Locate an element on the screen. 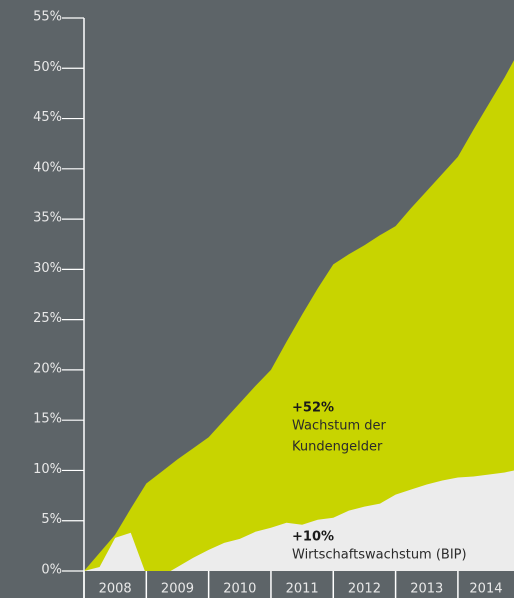  y-tick-label: 30% is located at coordinates (47, 268).